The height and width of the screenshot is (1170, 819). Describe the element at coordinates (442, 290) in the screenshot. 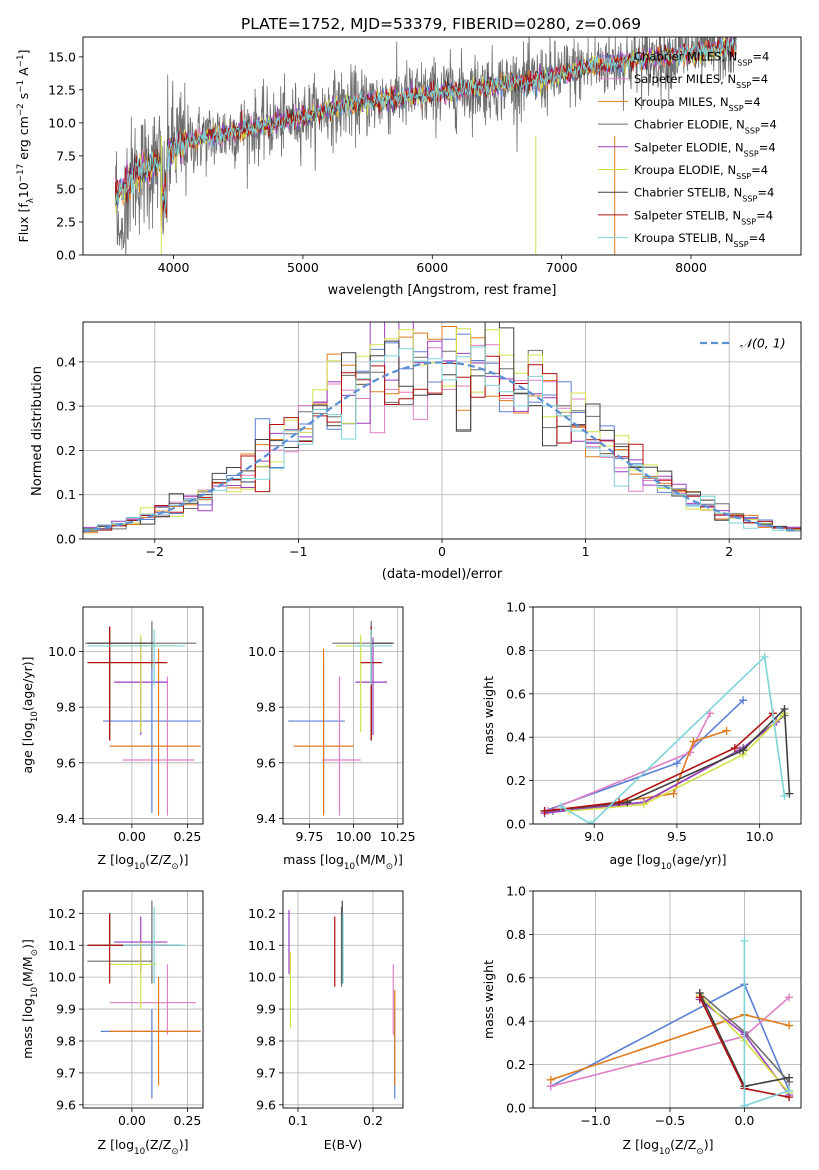

I see `x-axis-label: wavelength [Angstrom, rest frame]` at that location.